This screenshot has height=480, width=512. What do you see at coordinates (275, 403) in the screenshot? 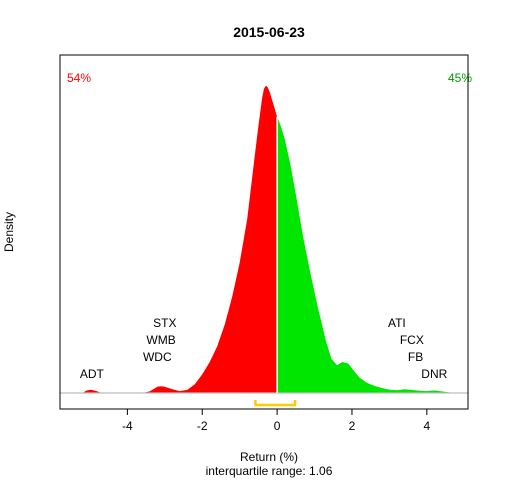
I see `iqr-bracket` at bounding box center [275, 403].